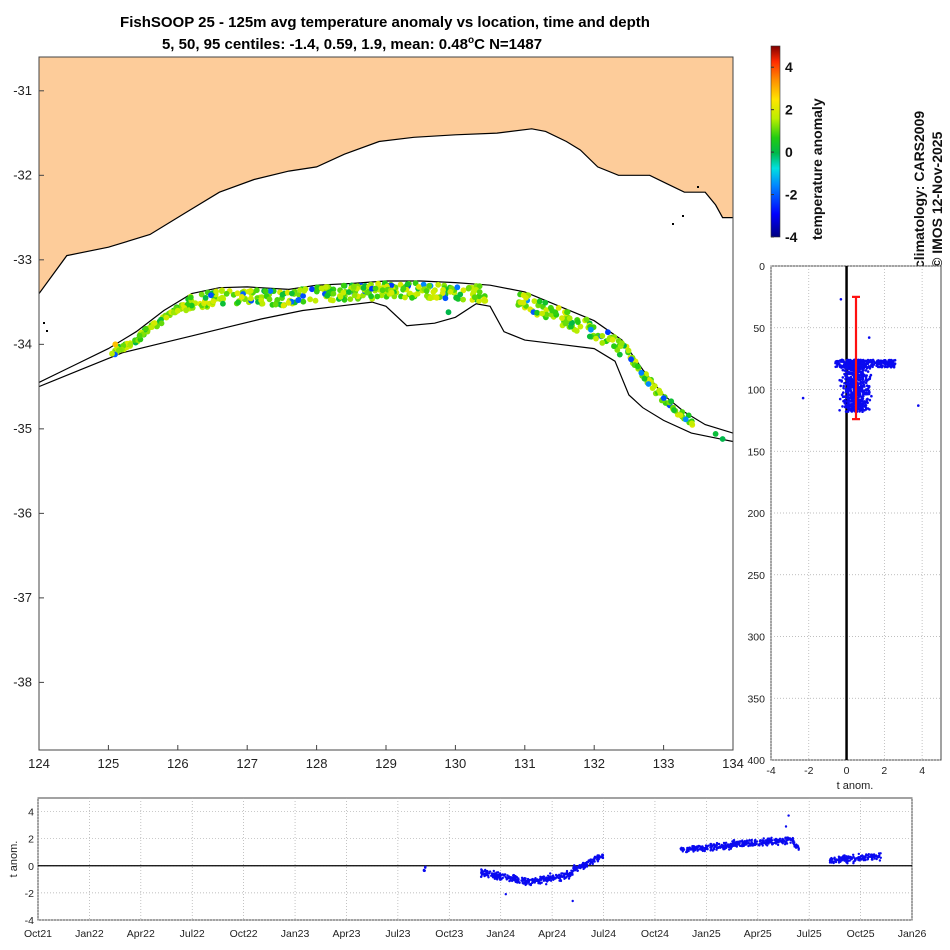  I want to click on time-x-tick-label: Jan25, so click(706, 934).